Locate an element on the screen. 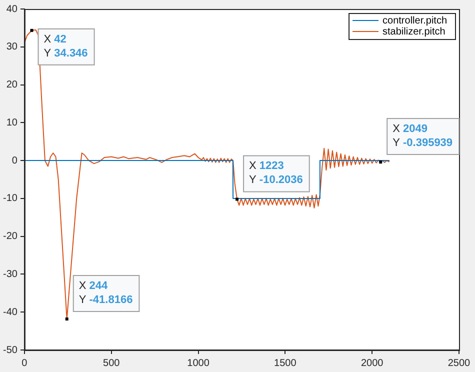  x-tick-label: 1000 is located at coordinates (198, 363).